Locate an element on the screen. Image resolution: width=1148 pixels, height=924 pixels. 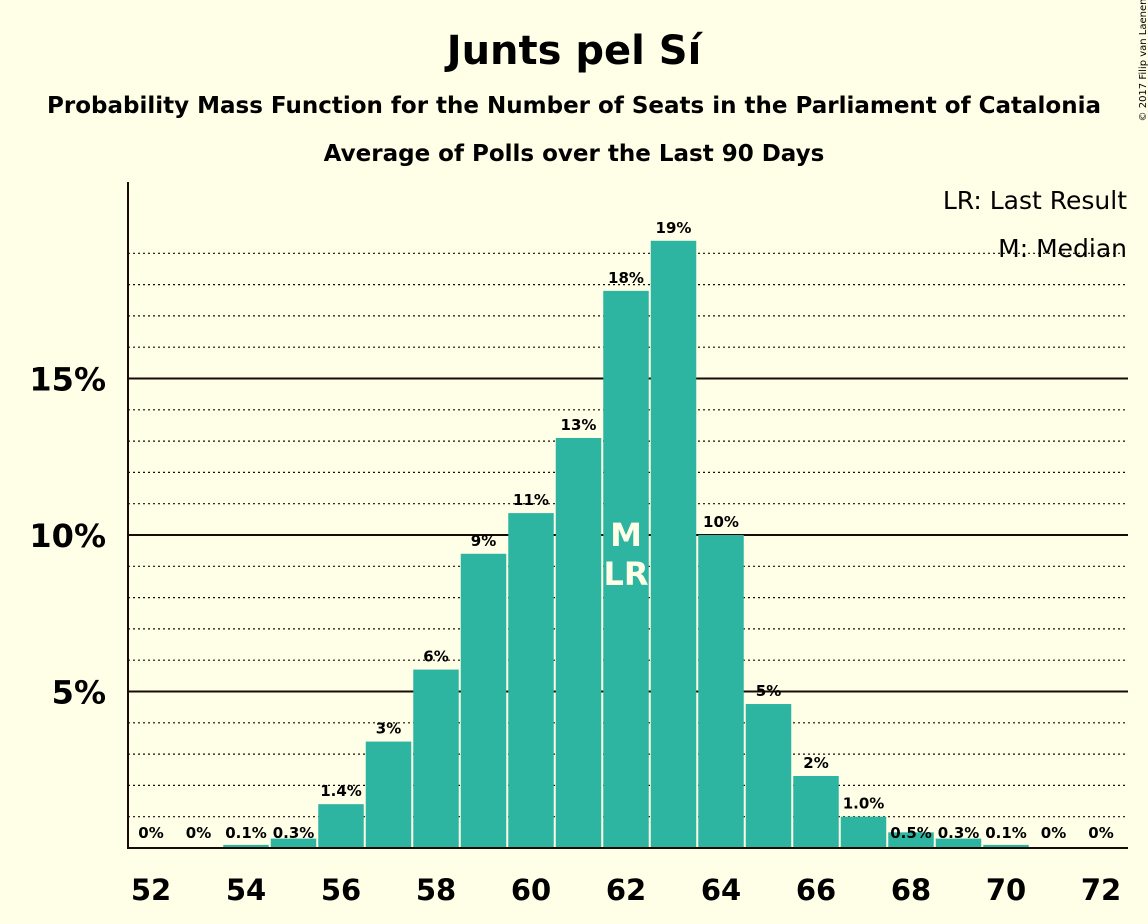
chart-title: Junts pel Sí is located at coordinates (574, 51).